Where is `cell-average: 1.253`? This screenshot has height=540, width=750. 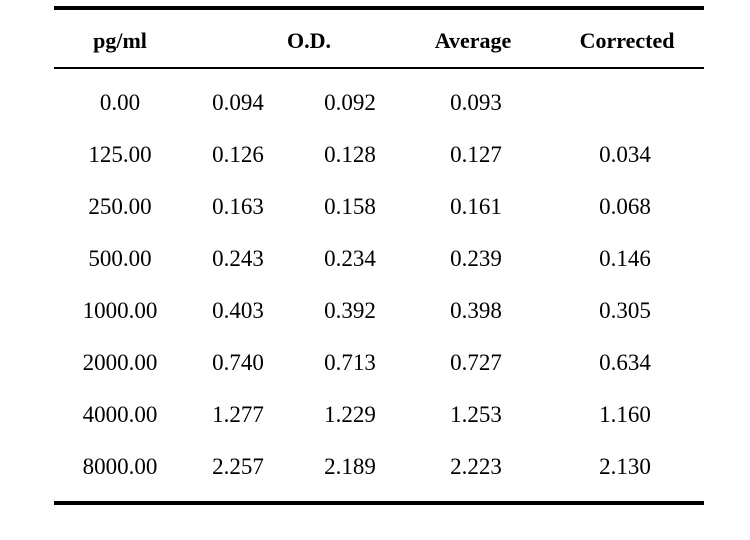 cell-average: 1.253 is located at coordinates (476, 414).